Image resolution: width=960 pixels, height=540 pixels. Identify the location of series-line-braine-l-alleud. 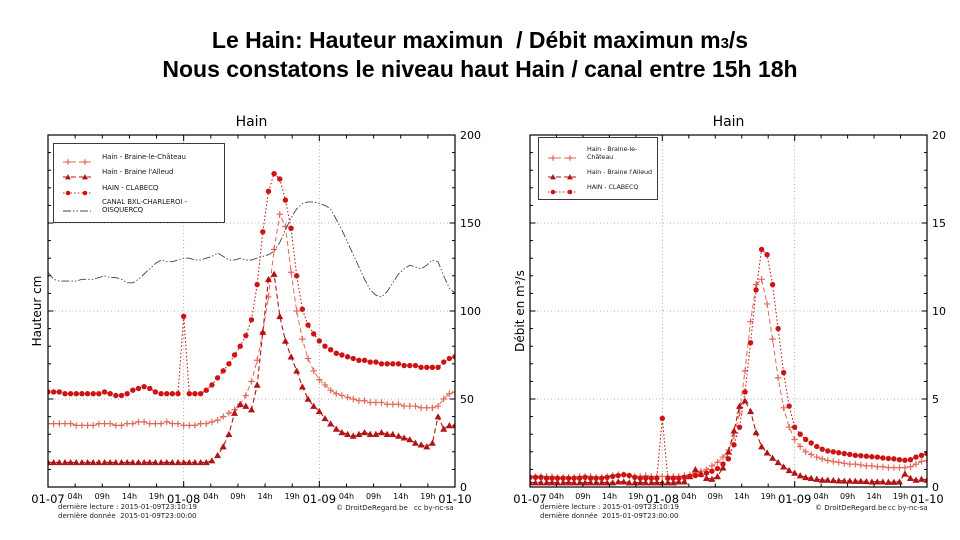
(728, 441).